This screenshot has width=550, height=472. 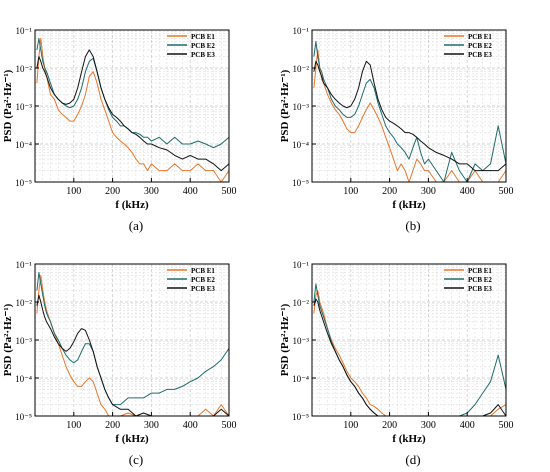 What do you see at coordinates (413, 459) in the screenshot?
I see `panel-caption-d: (d)` at bounding box center [413, 459].